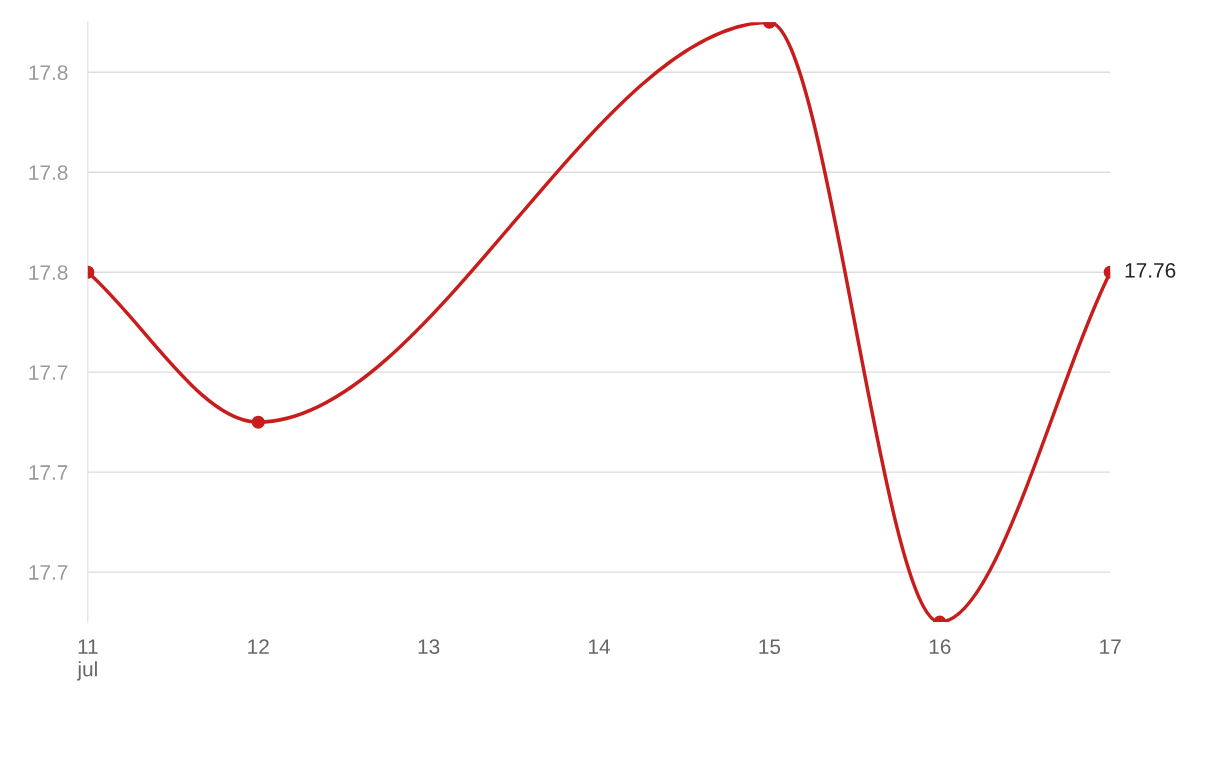  Describe the element at coordinates (770, 647) in the screenshot. I see `x-tick-label: 15` at that location.